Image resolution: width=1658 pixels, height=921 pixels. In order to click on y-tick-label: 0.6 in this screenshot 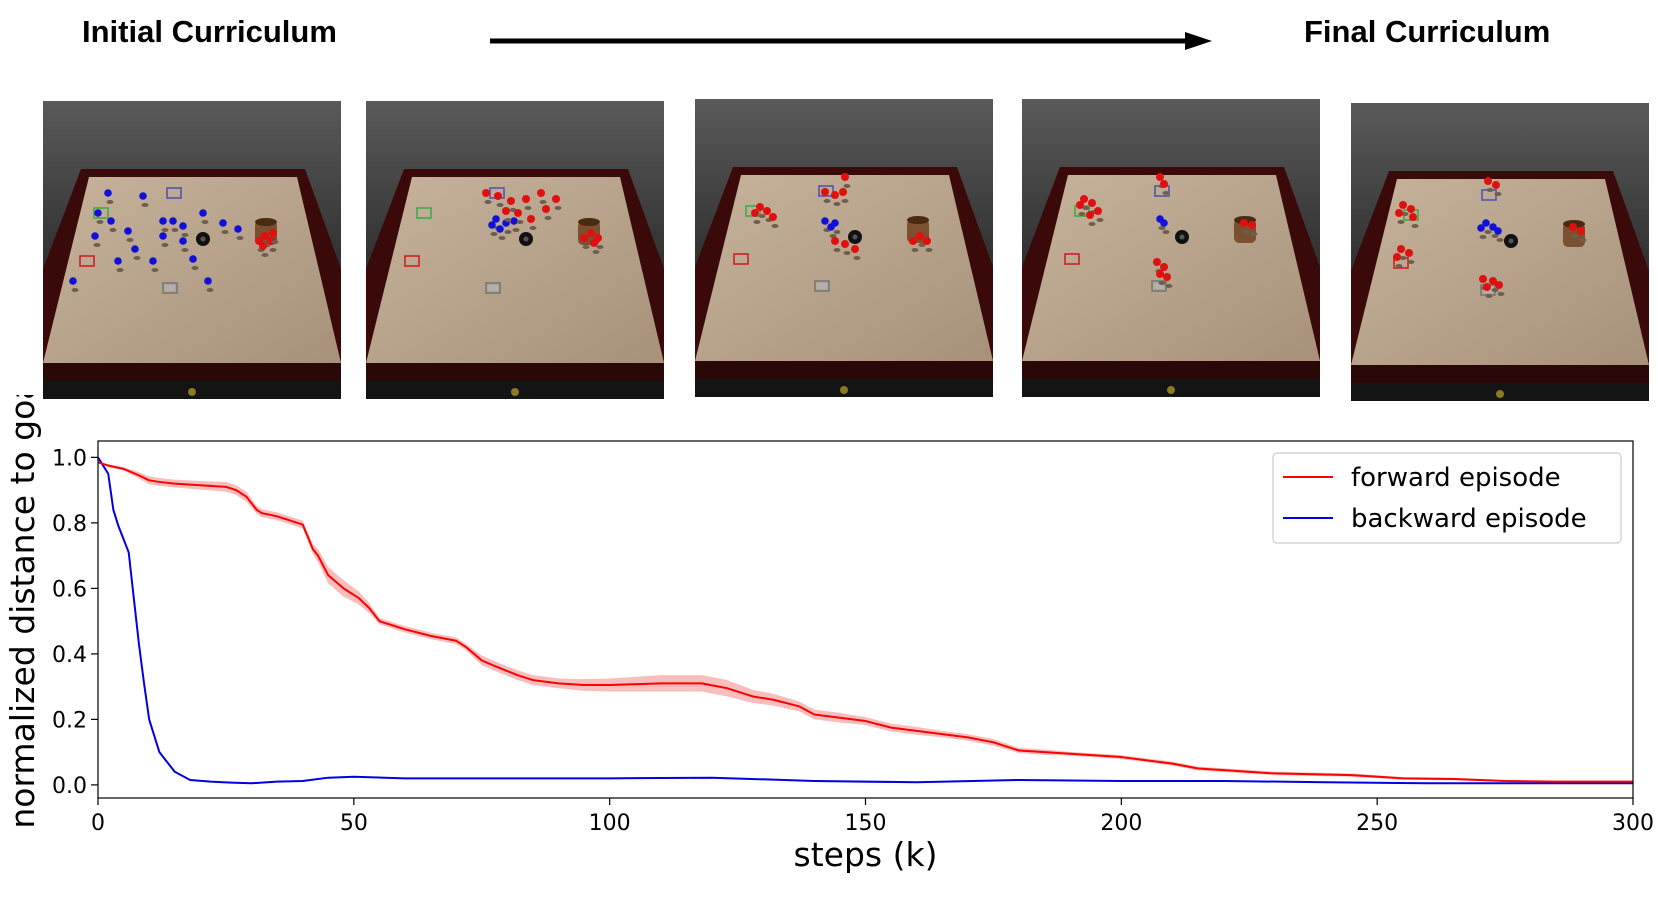, I will do `click(69, 589)`.